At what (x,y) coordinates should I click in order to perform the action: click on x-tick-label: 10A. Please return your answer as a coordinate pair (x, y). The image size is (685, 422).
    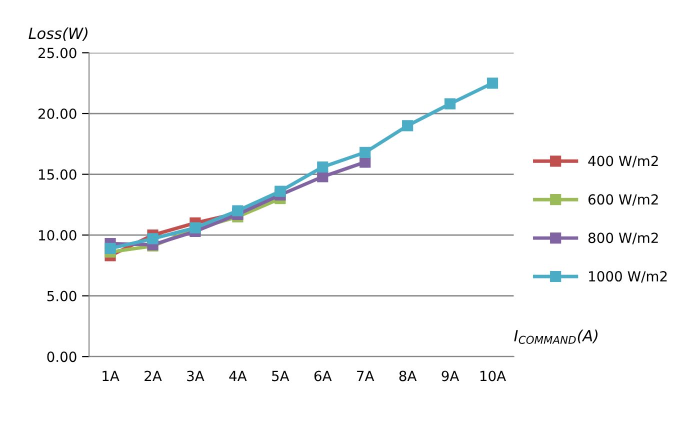
    Looking at the image, I should click on (493, 376).